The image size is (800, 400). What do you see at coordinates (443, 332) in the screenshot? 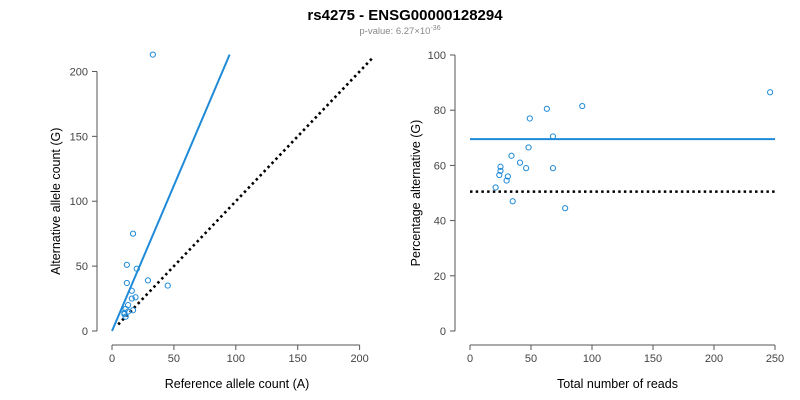
I see `right-y-tick-label: 0` at bounding box center [443, 332].